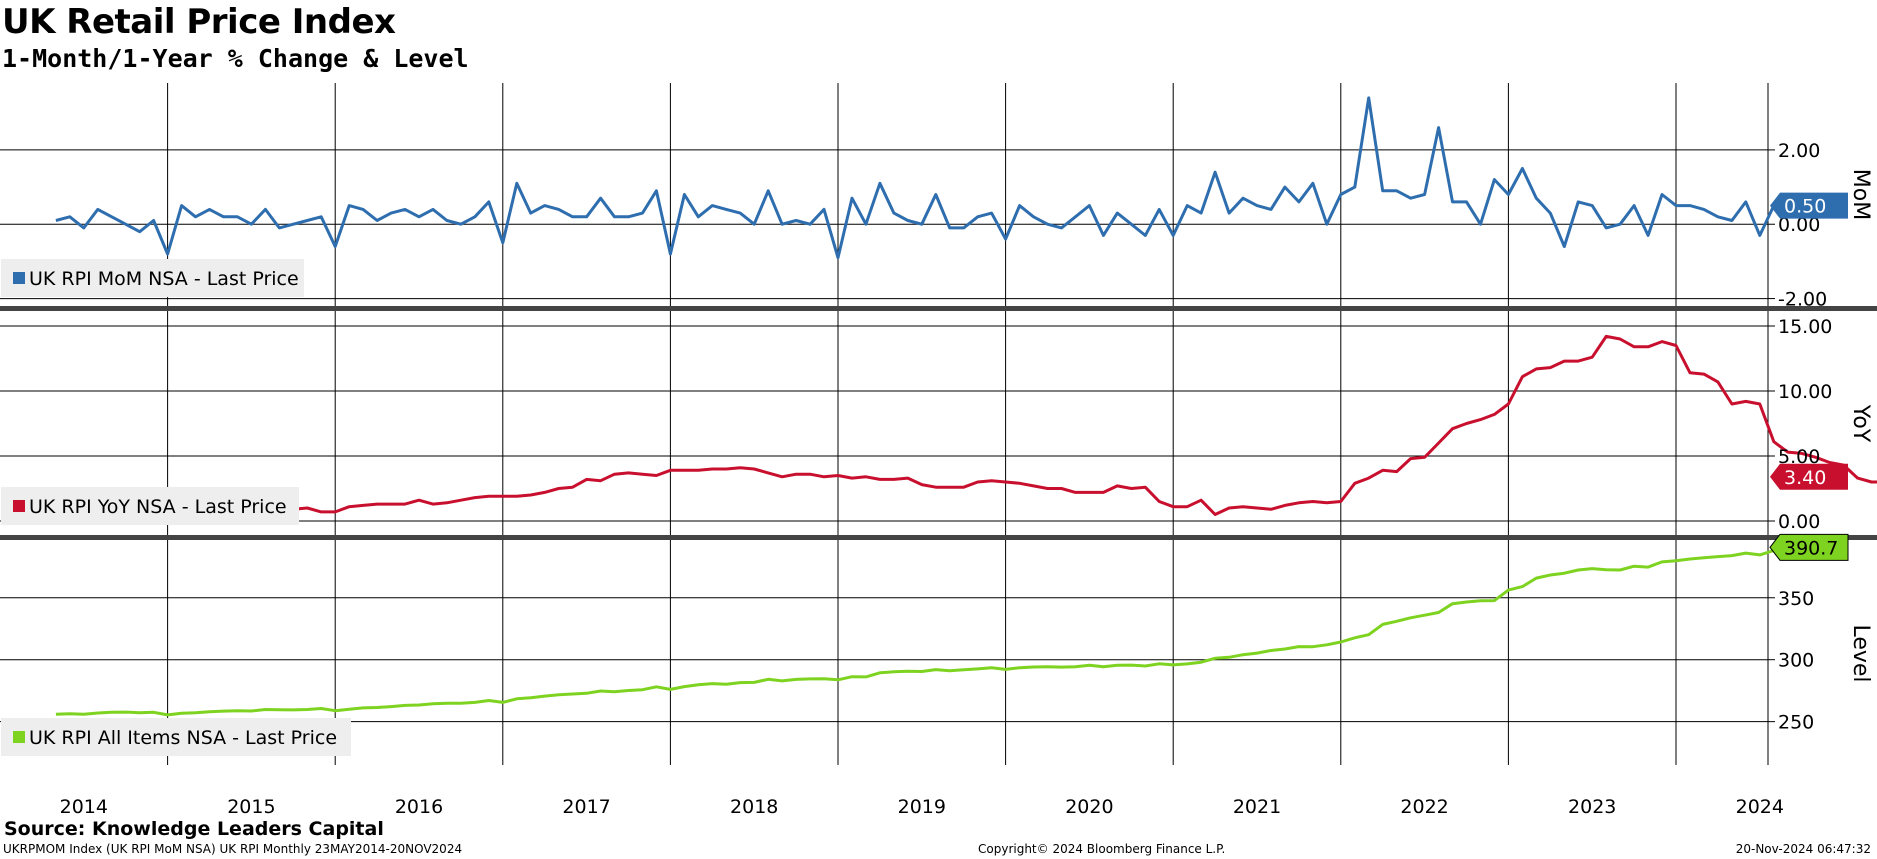 This screenshot has height=859, width=1877. What do you see at coordinates (1860, 194) in the screenshot?
I see `axis-title: MoM` at bounding box center [1860, 194].